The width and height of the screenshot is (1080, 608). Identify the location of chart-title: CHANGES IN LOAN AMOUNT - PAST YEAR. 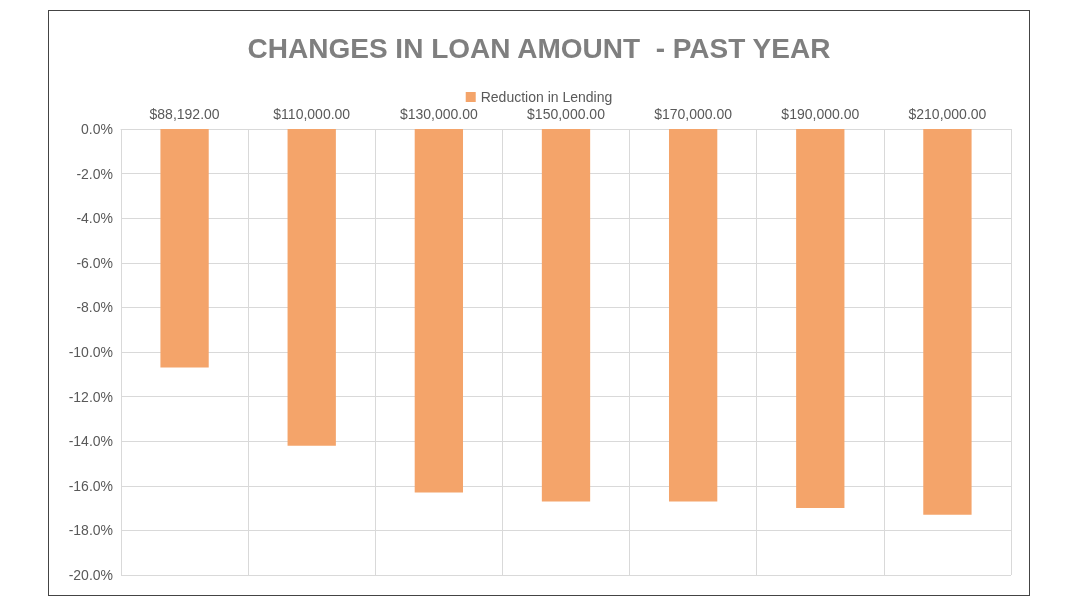
(539, 48).